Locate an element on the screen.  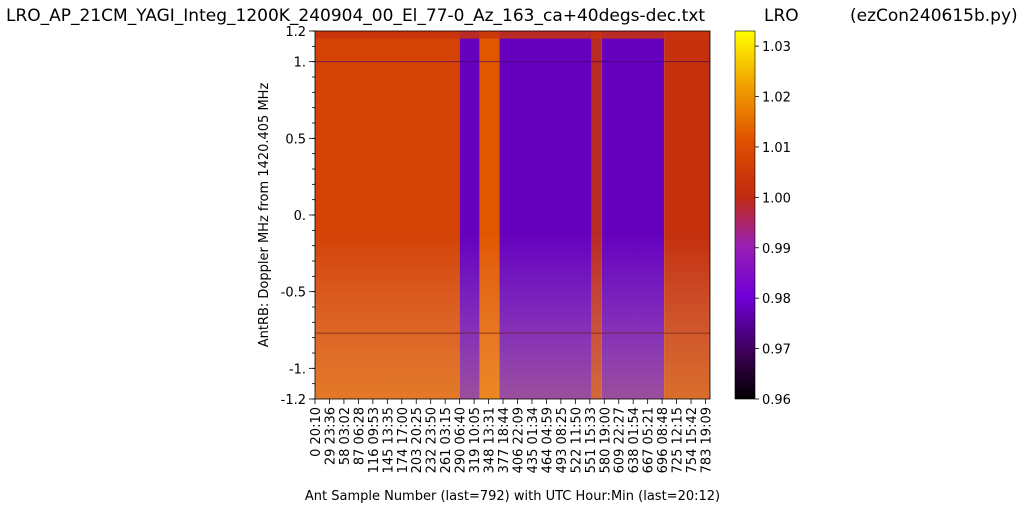
y-tick-label: -1. is located at coordinates (297, 369).